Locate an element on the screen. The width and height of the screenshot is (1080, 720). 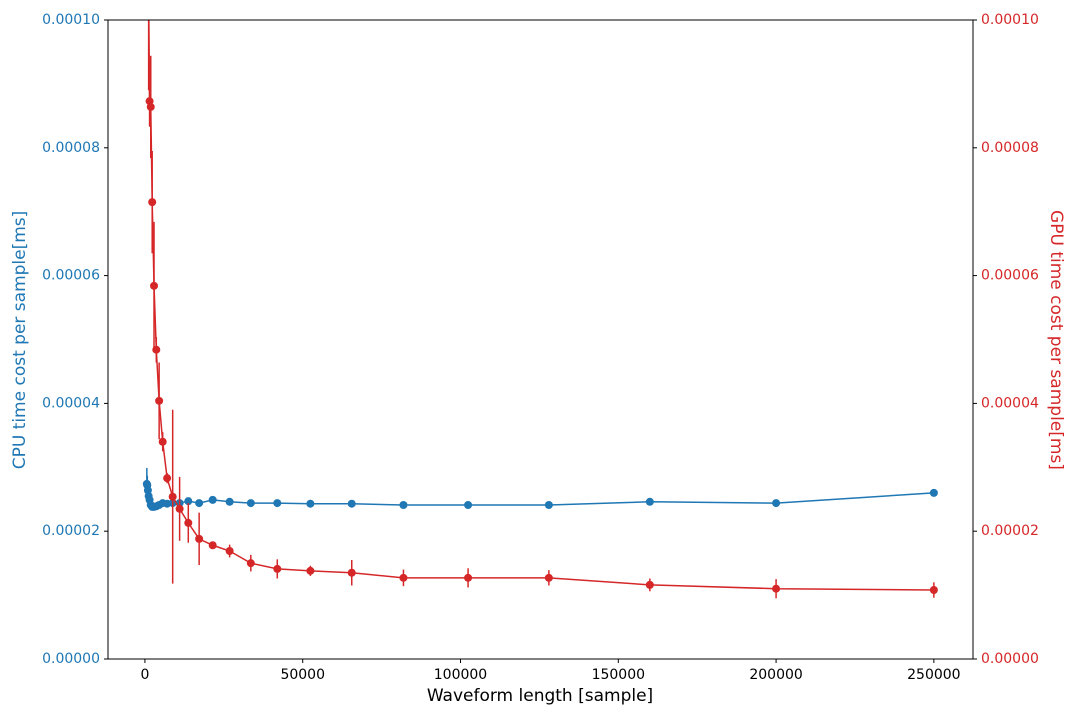
x-tick-label: 150000 is located at coordinates (618, 675).